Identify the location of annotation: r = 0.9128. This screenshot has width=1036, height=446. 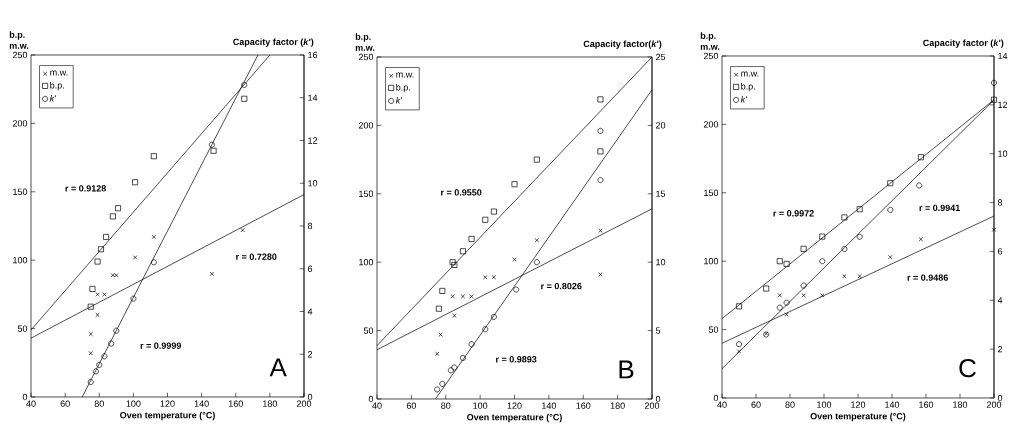
(85, 188).